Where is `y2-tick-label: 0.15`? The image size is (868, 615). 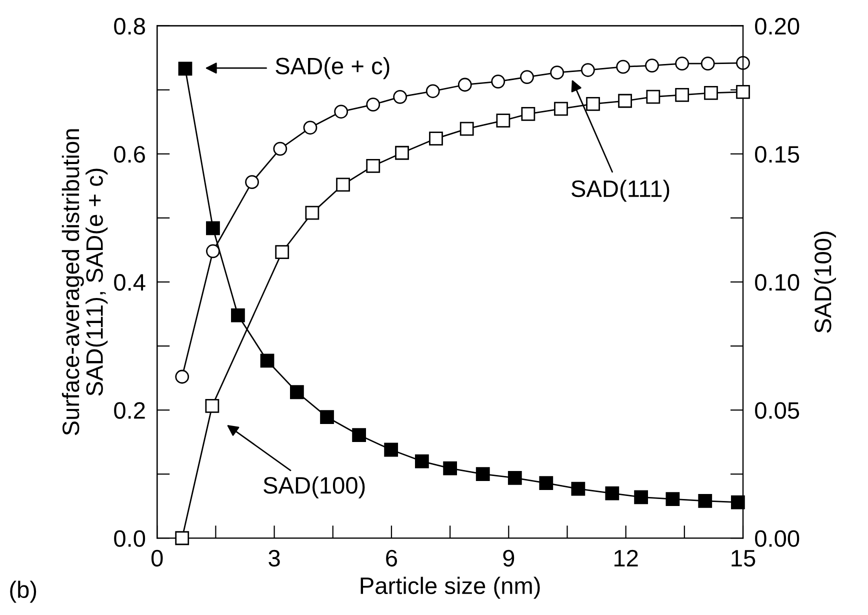
y2-tick-label: 0.15 is located at coordinates (777, 154).